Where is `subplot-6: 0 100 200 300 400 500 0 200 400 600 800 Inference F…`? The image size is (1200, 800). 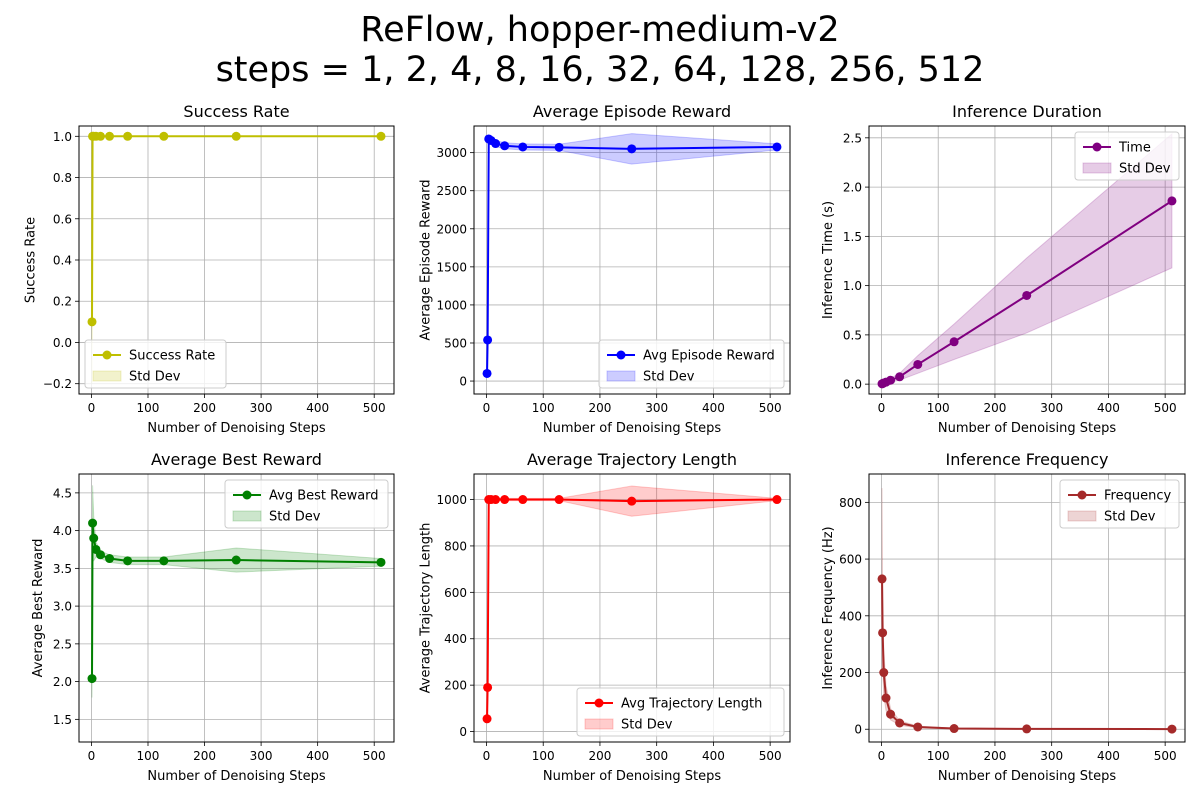
subplot-6: 0 100 200 300 400 500 0 200 400 600 800 Inference F… is located at coordinates (1003, 617).